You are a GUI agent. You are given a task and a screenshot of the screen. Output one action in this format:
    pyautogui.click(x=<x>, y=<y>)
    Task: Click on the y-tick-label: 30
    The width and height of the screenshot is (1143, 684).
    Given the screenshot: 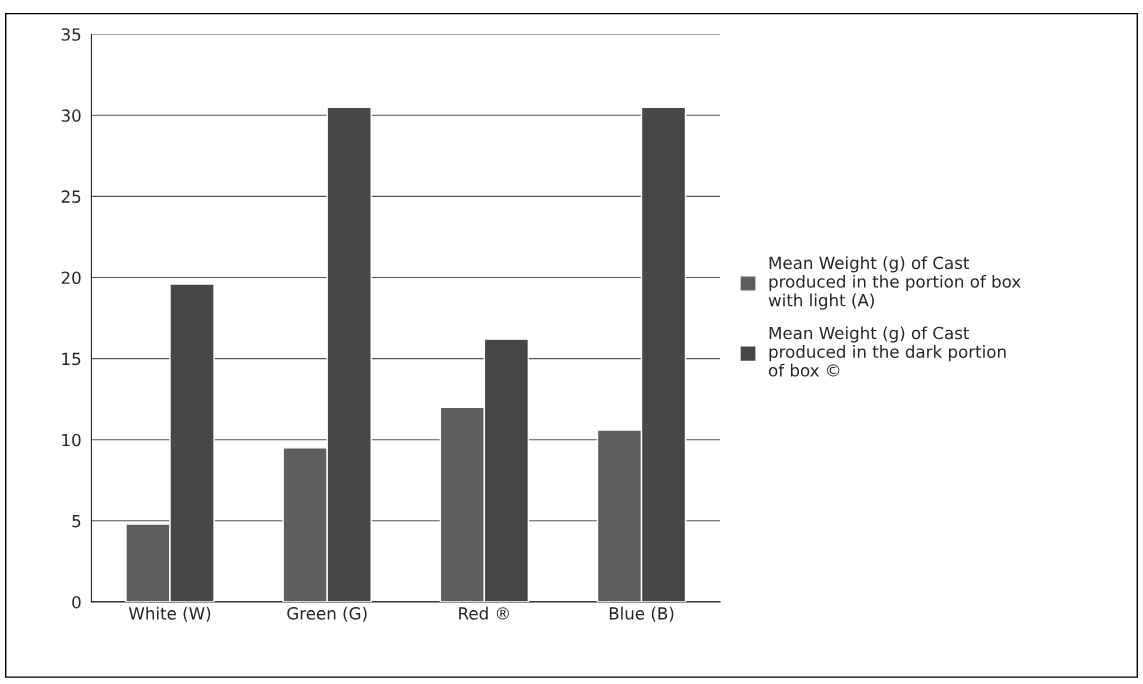 What is the action you would take?
    pyautogui.click(x=71, y=115)
    